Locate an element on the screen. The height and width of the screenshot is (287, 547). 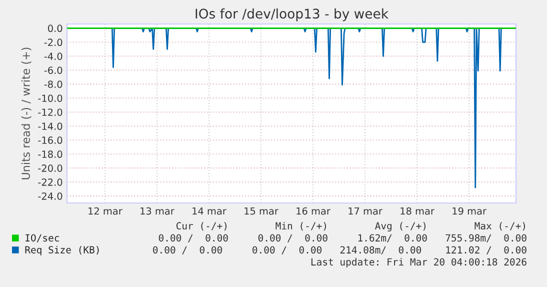
x-tick-label: 15 mar is located at coordinates (261, 211).